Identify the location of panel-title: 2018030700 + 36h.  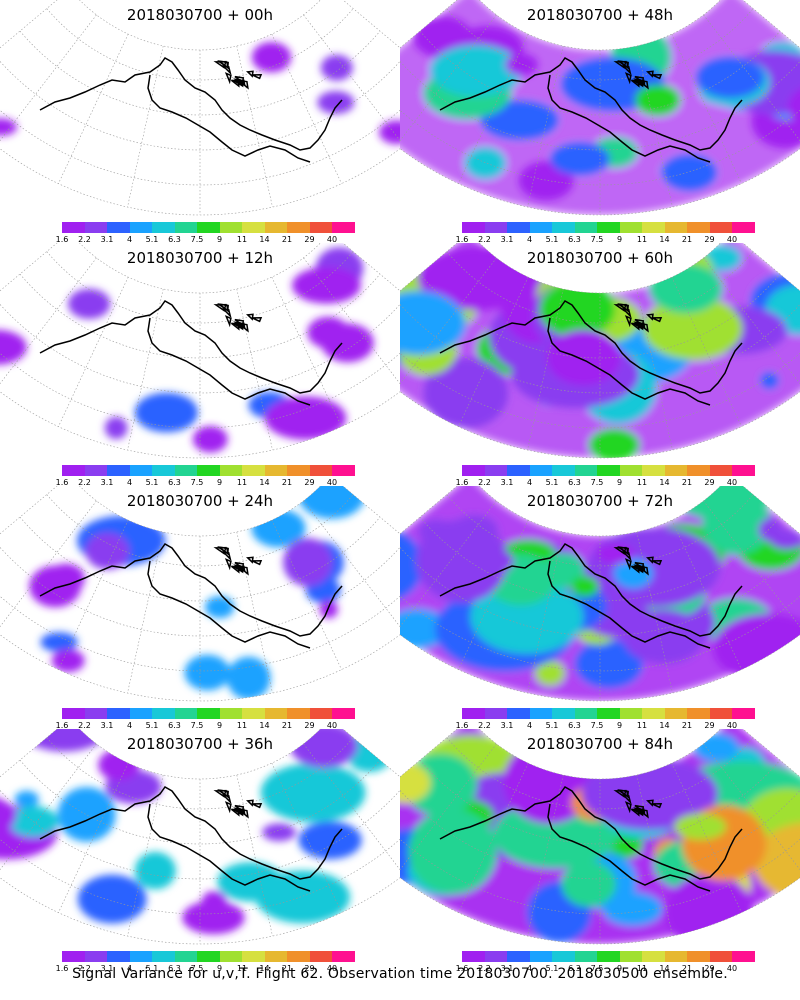
(200, 744).